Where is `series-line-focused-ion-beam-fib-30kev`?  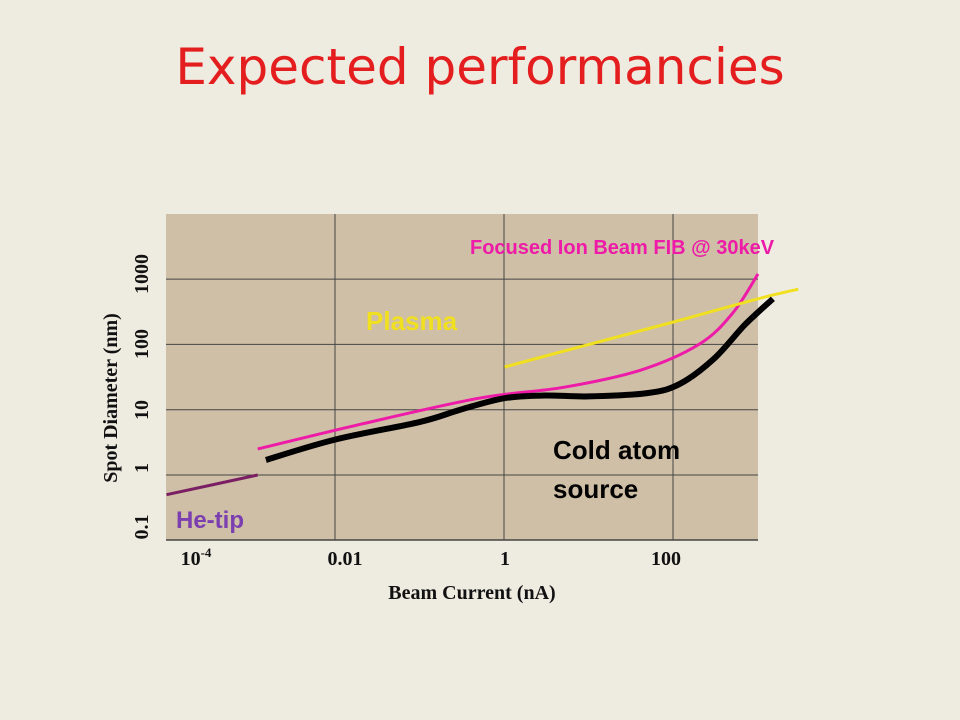
series-line-focused-ion-beam-fib-30kev is located at coordinates (508, 362).